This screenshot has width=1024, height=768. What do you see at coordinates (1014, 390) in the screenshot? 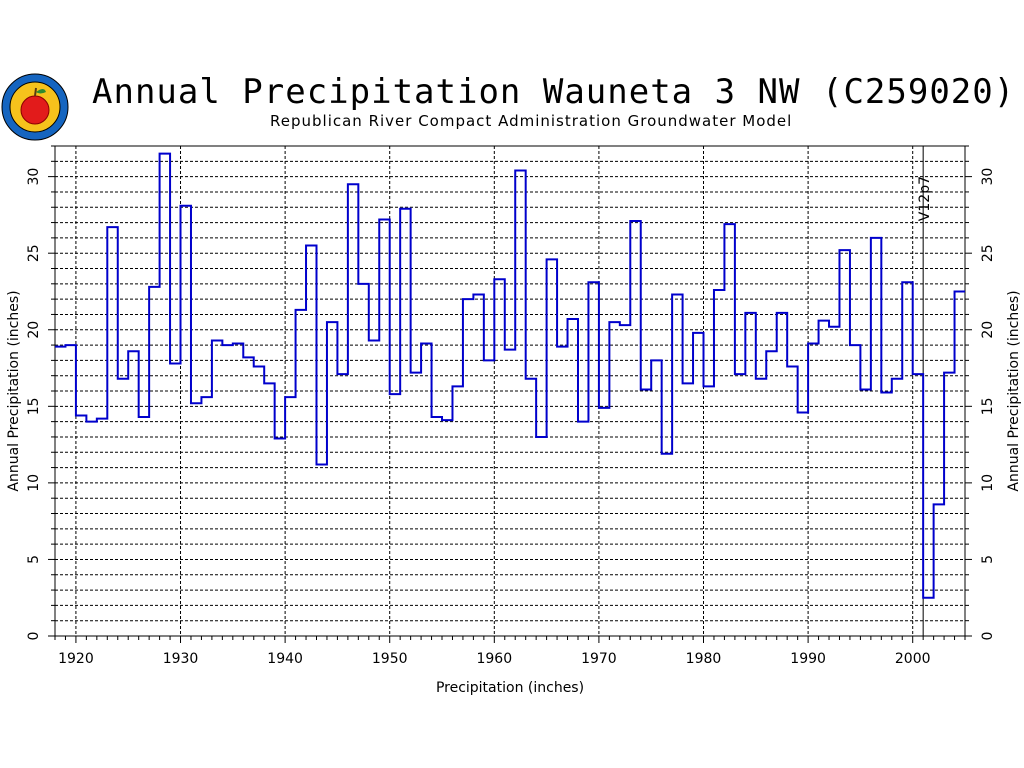
I see `y-axis-label-right: Annual Precipitation (inches)` at bounding box center [1014, 390].